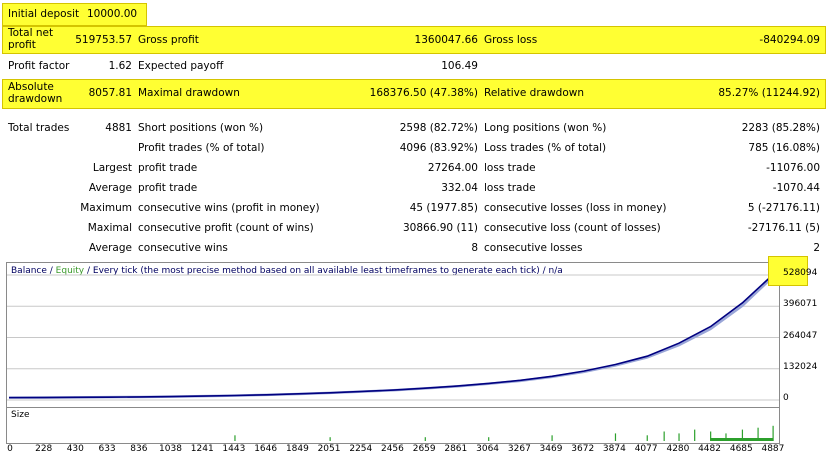 The image size is (827, 458). What do you see at coordinates (392, 449) in the screenshot?
I see `x-tick-label: 2456` at bounding box center [392, 449].